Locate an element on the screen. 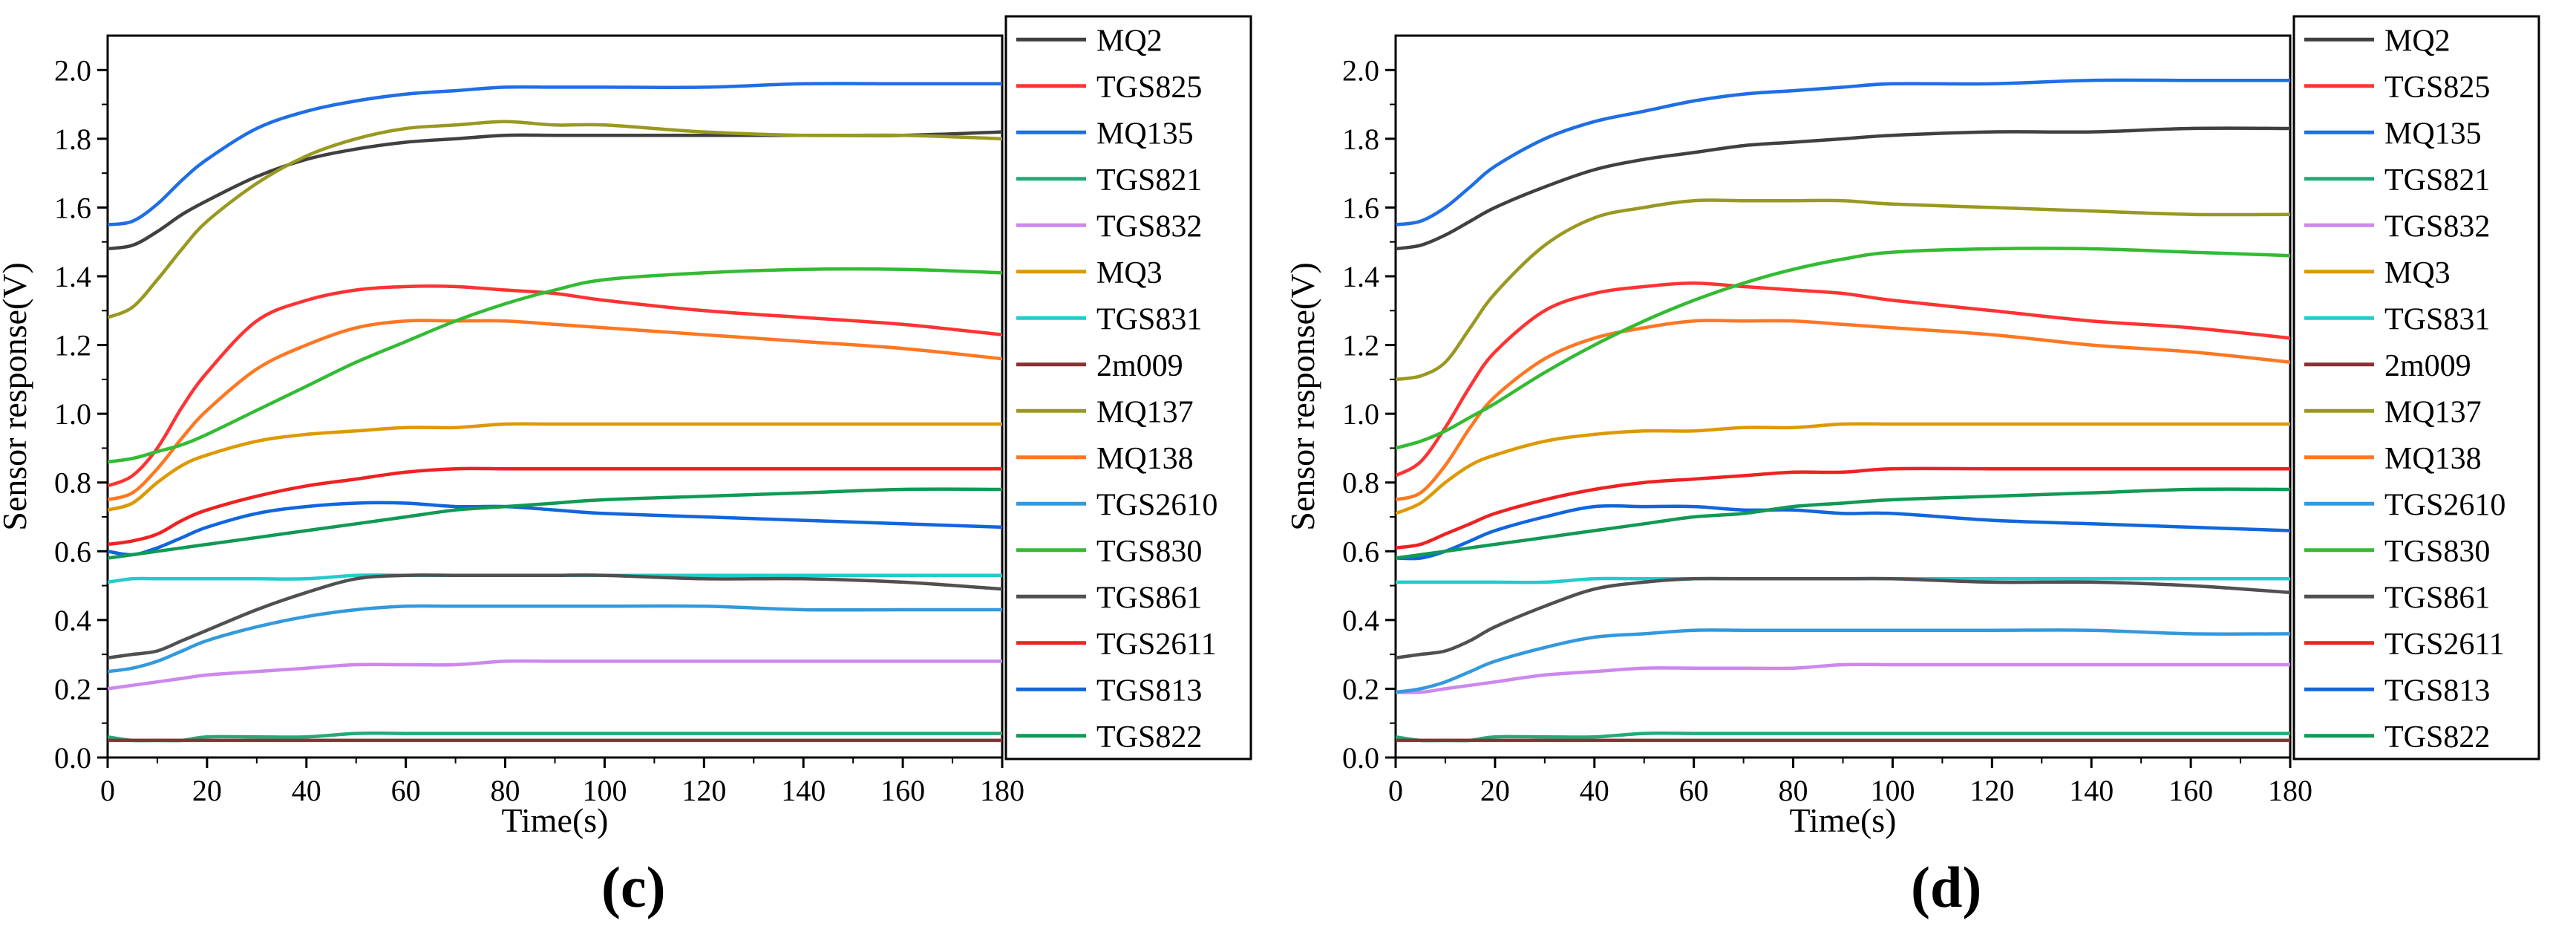 The width and height of the screenshot is (2576, 935). legend-label-tgs861: TGS861 is located at coordinates (1149, 598).